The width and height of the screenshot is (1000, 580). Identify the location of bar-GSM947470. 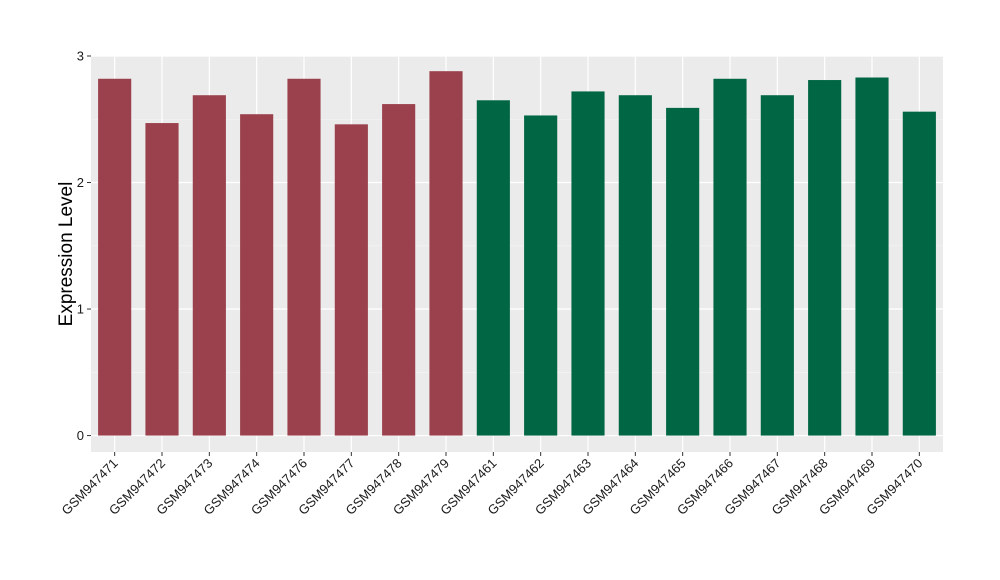
(919, 273).